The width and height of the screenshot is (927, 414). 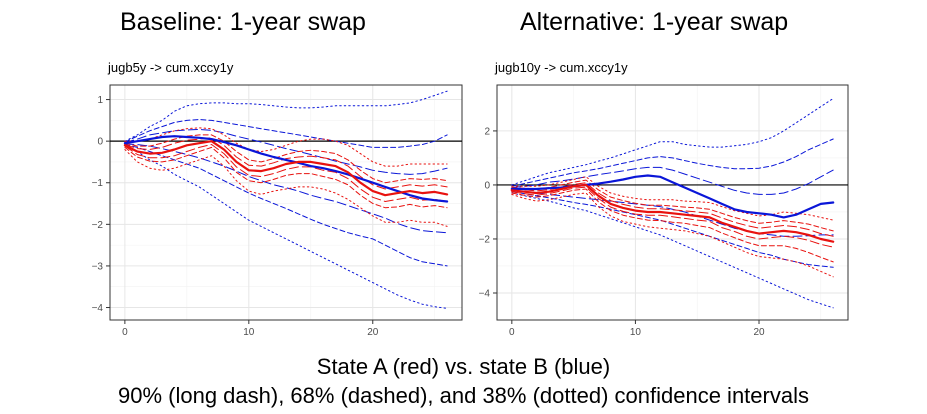 I want to click on chart-title-left: Baseline: 1-year swap, so click(x=243, y=22).